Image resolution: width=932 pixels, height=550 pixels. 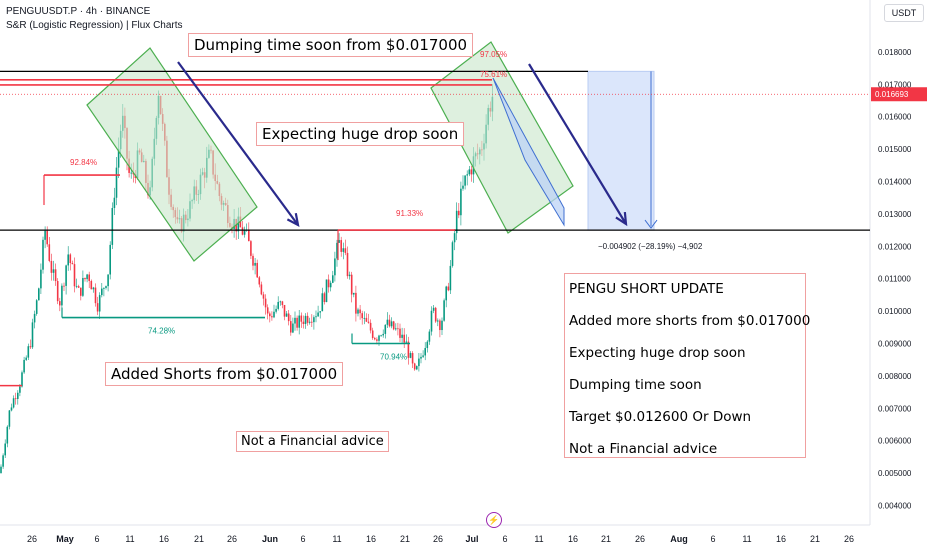 What do you see at coordinates (657, 353) in the screenshot?
I see `info-line: Expecting huge drop soon` at bounding box center [657, 353].